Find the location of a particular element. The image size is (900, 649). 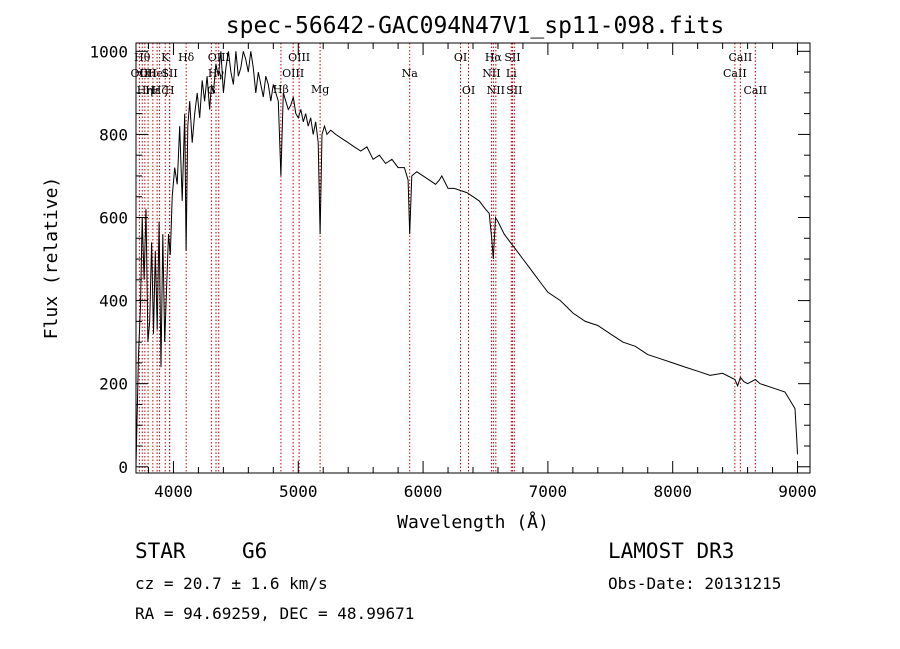

object-class: STAR is located at coordinates (160, 551).